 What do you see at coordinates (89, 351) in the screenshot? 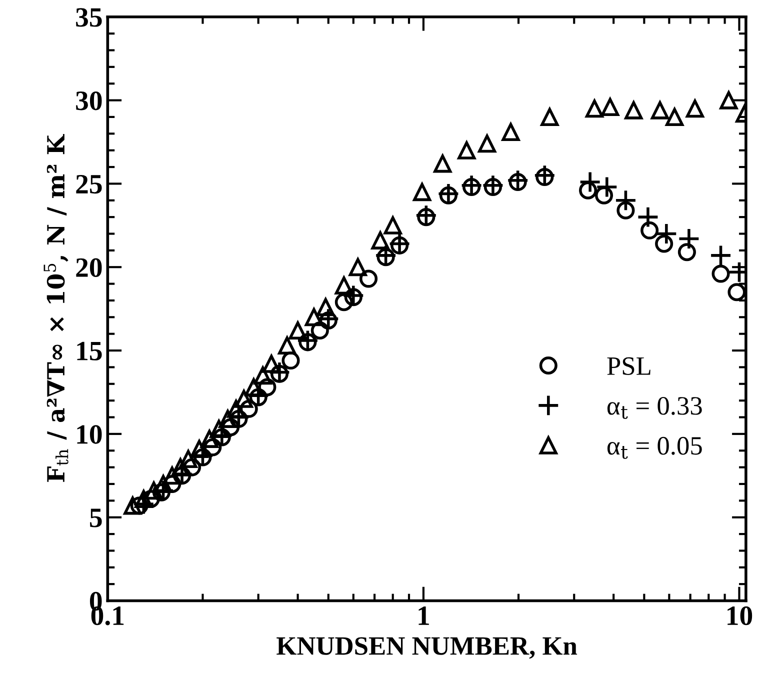
I see `y-tick-label: 15` at bounding box center [89, 351].